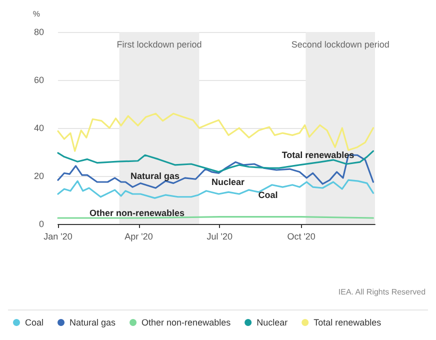 The image size is (436, 340). I want to click on legend-label: Total renewables, so click(348, 323).